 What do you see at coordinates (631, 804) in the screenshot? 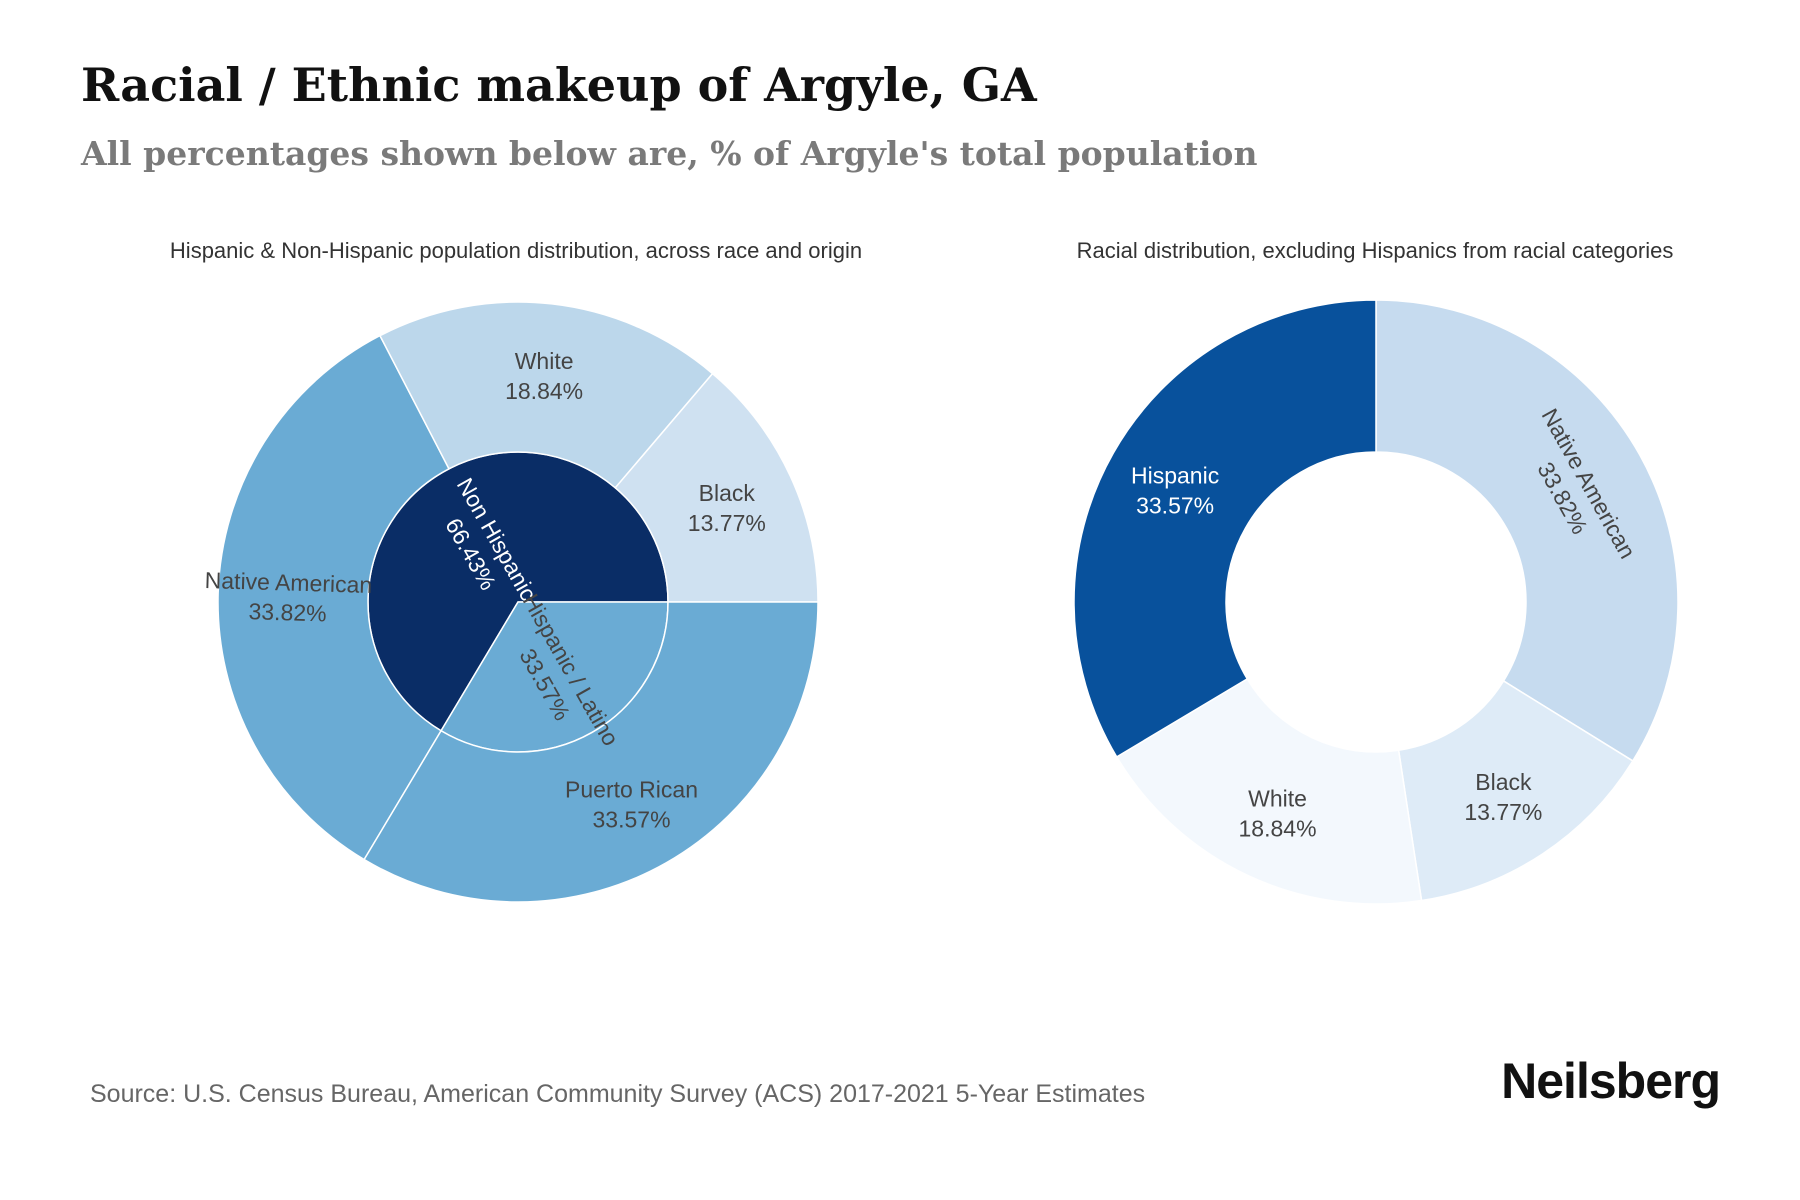
I see `sunburst-label-puerto-rican: Puerto Rican 33.57%` at bounding box center [631, 804].